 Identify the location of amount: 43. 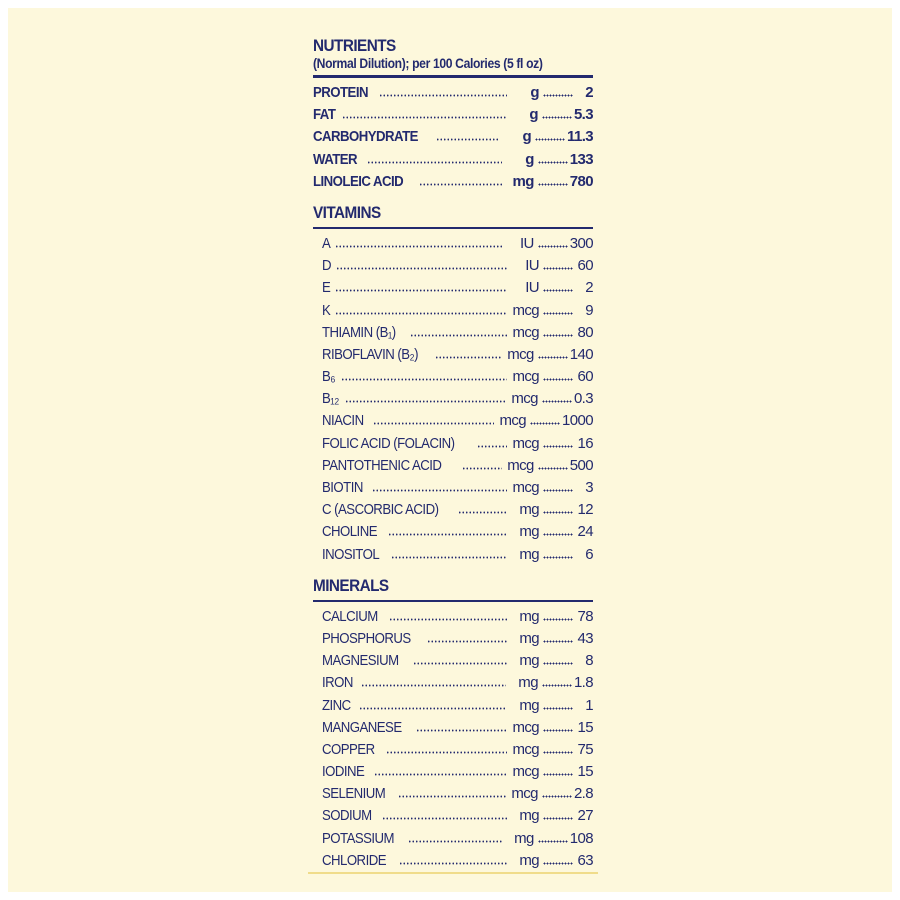
(585, 638).